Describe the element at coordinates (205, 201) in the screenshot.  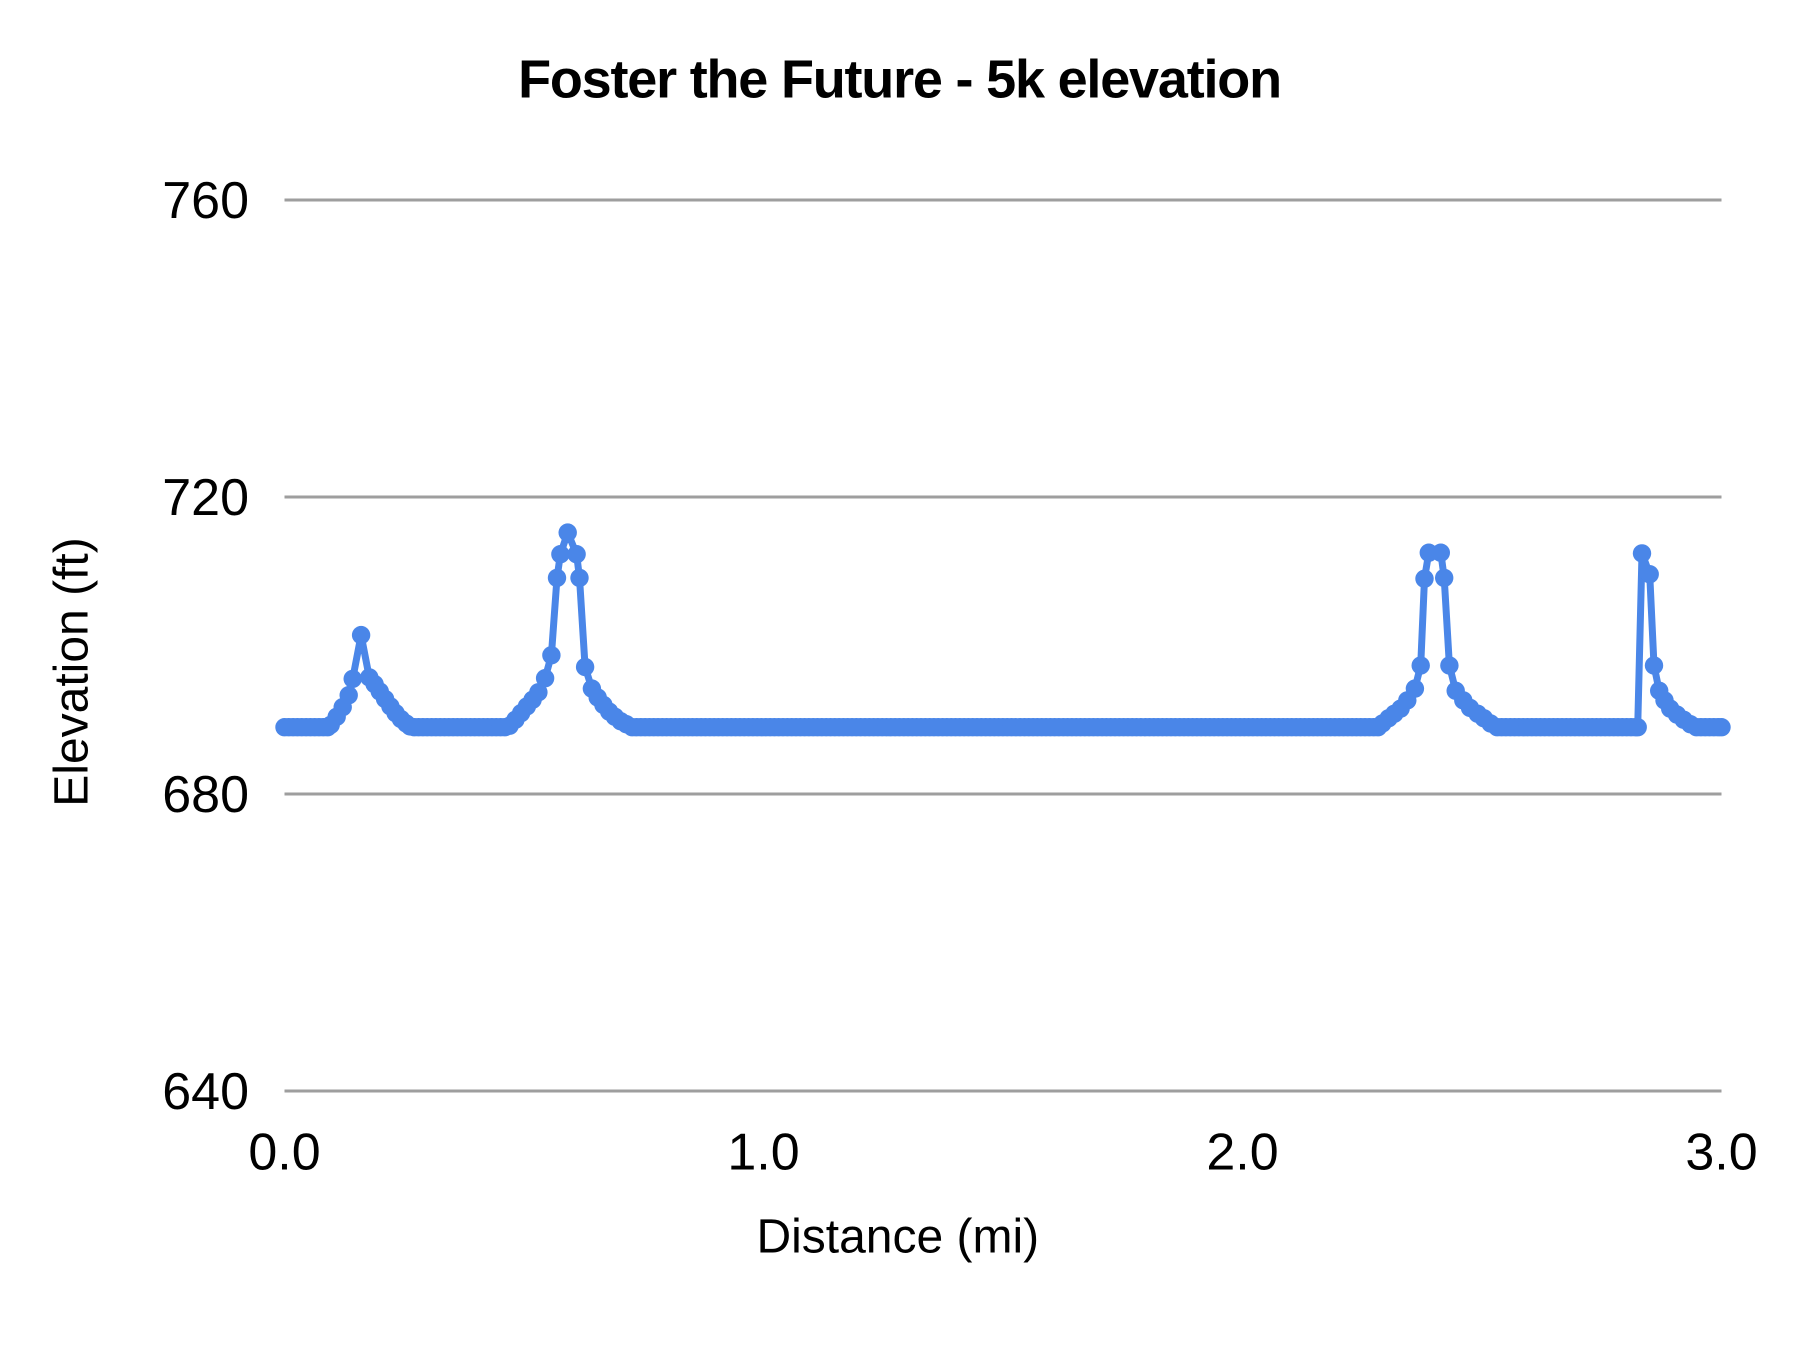
I see `svg-text: 760` at that location.